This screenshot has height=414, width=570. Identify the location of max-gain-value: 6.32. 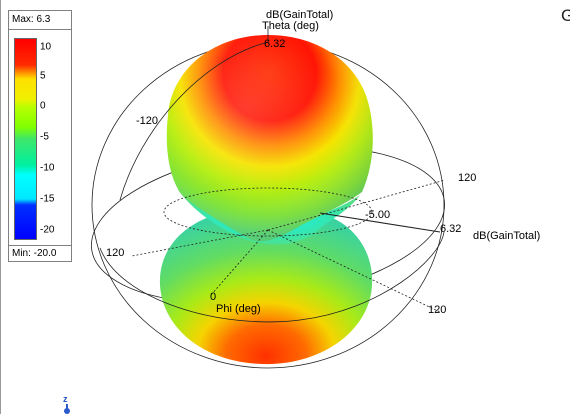
(275, 44).